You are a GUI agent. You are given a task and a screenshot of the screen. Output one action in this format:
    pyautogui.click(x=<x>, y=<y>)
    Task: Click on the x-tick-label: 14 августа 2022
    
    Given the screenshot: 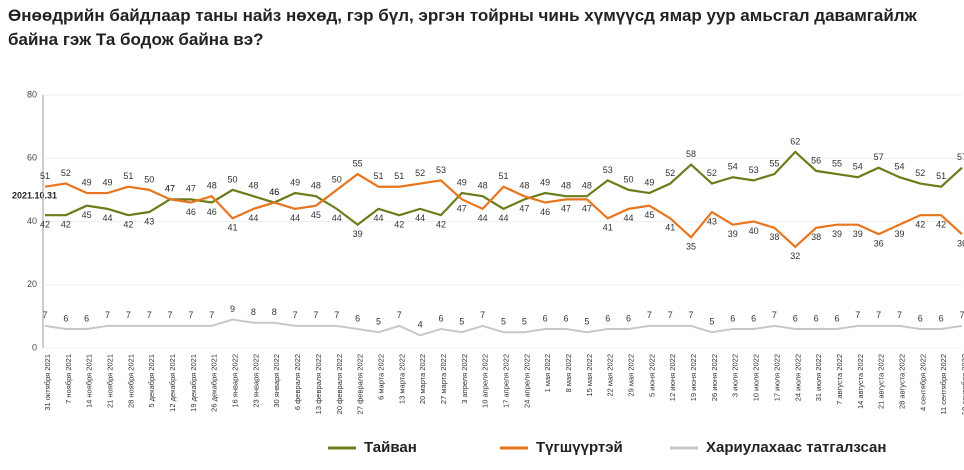 What is the action you would take?
    pyautogui.click(x=860, y=381)
    